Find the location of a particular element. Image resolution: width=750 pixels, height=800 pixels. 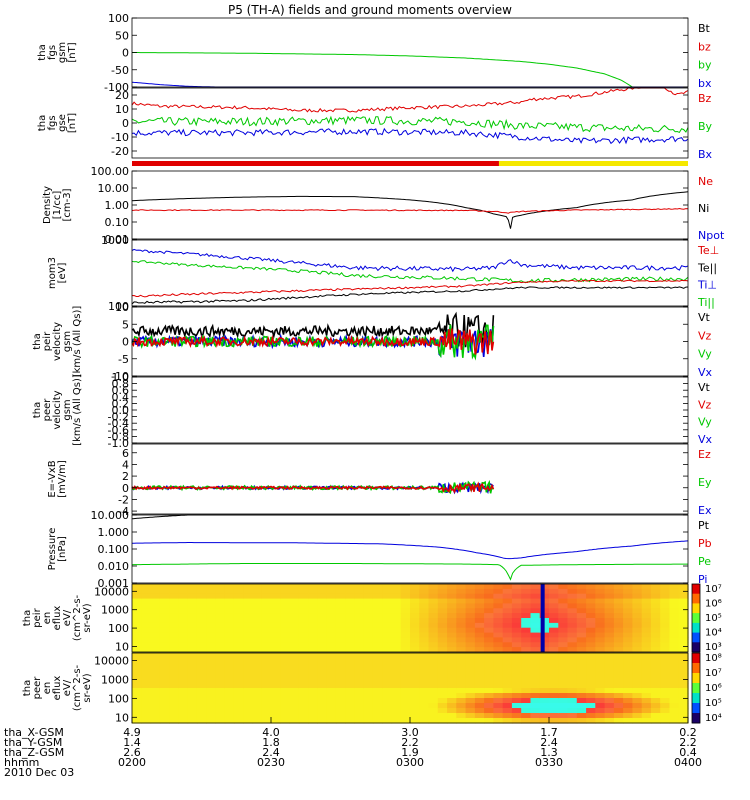

y-axis-label-line: [mV/m] is located at coordinates (62, 479).